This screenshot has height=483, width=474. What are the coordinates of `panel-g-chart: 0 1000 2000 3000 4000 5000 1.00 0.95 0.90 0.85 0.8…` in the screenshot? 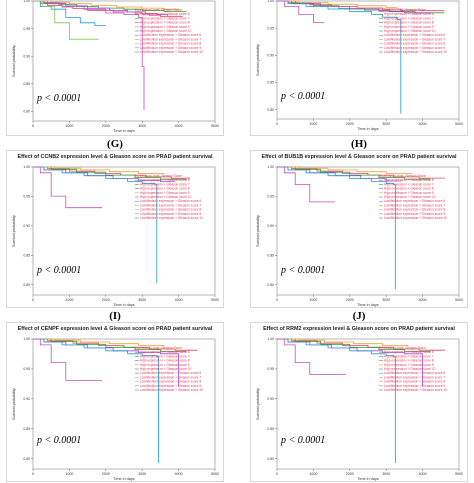 It's located at (115, 68).